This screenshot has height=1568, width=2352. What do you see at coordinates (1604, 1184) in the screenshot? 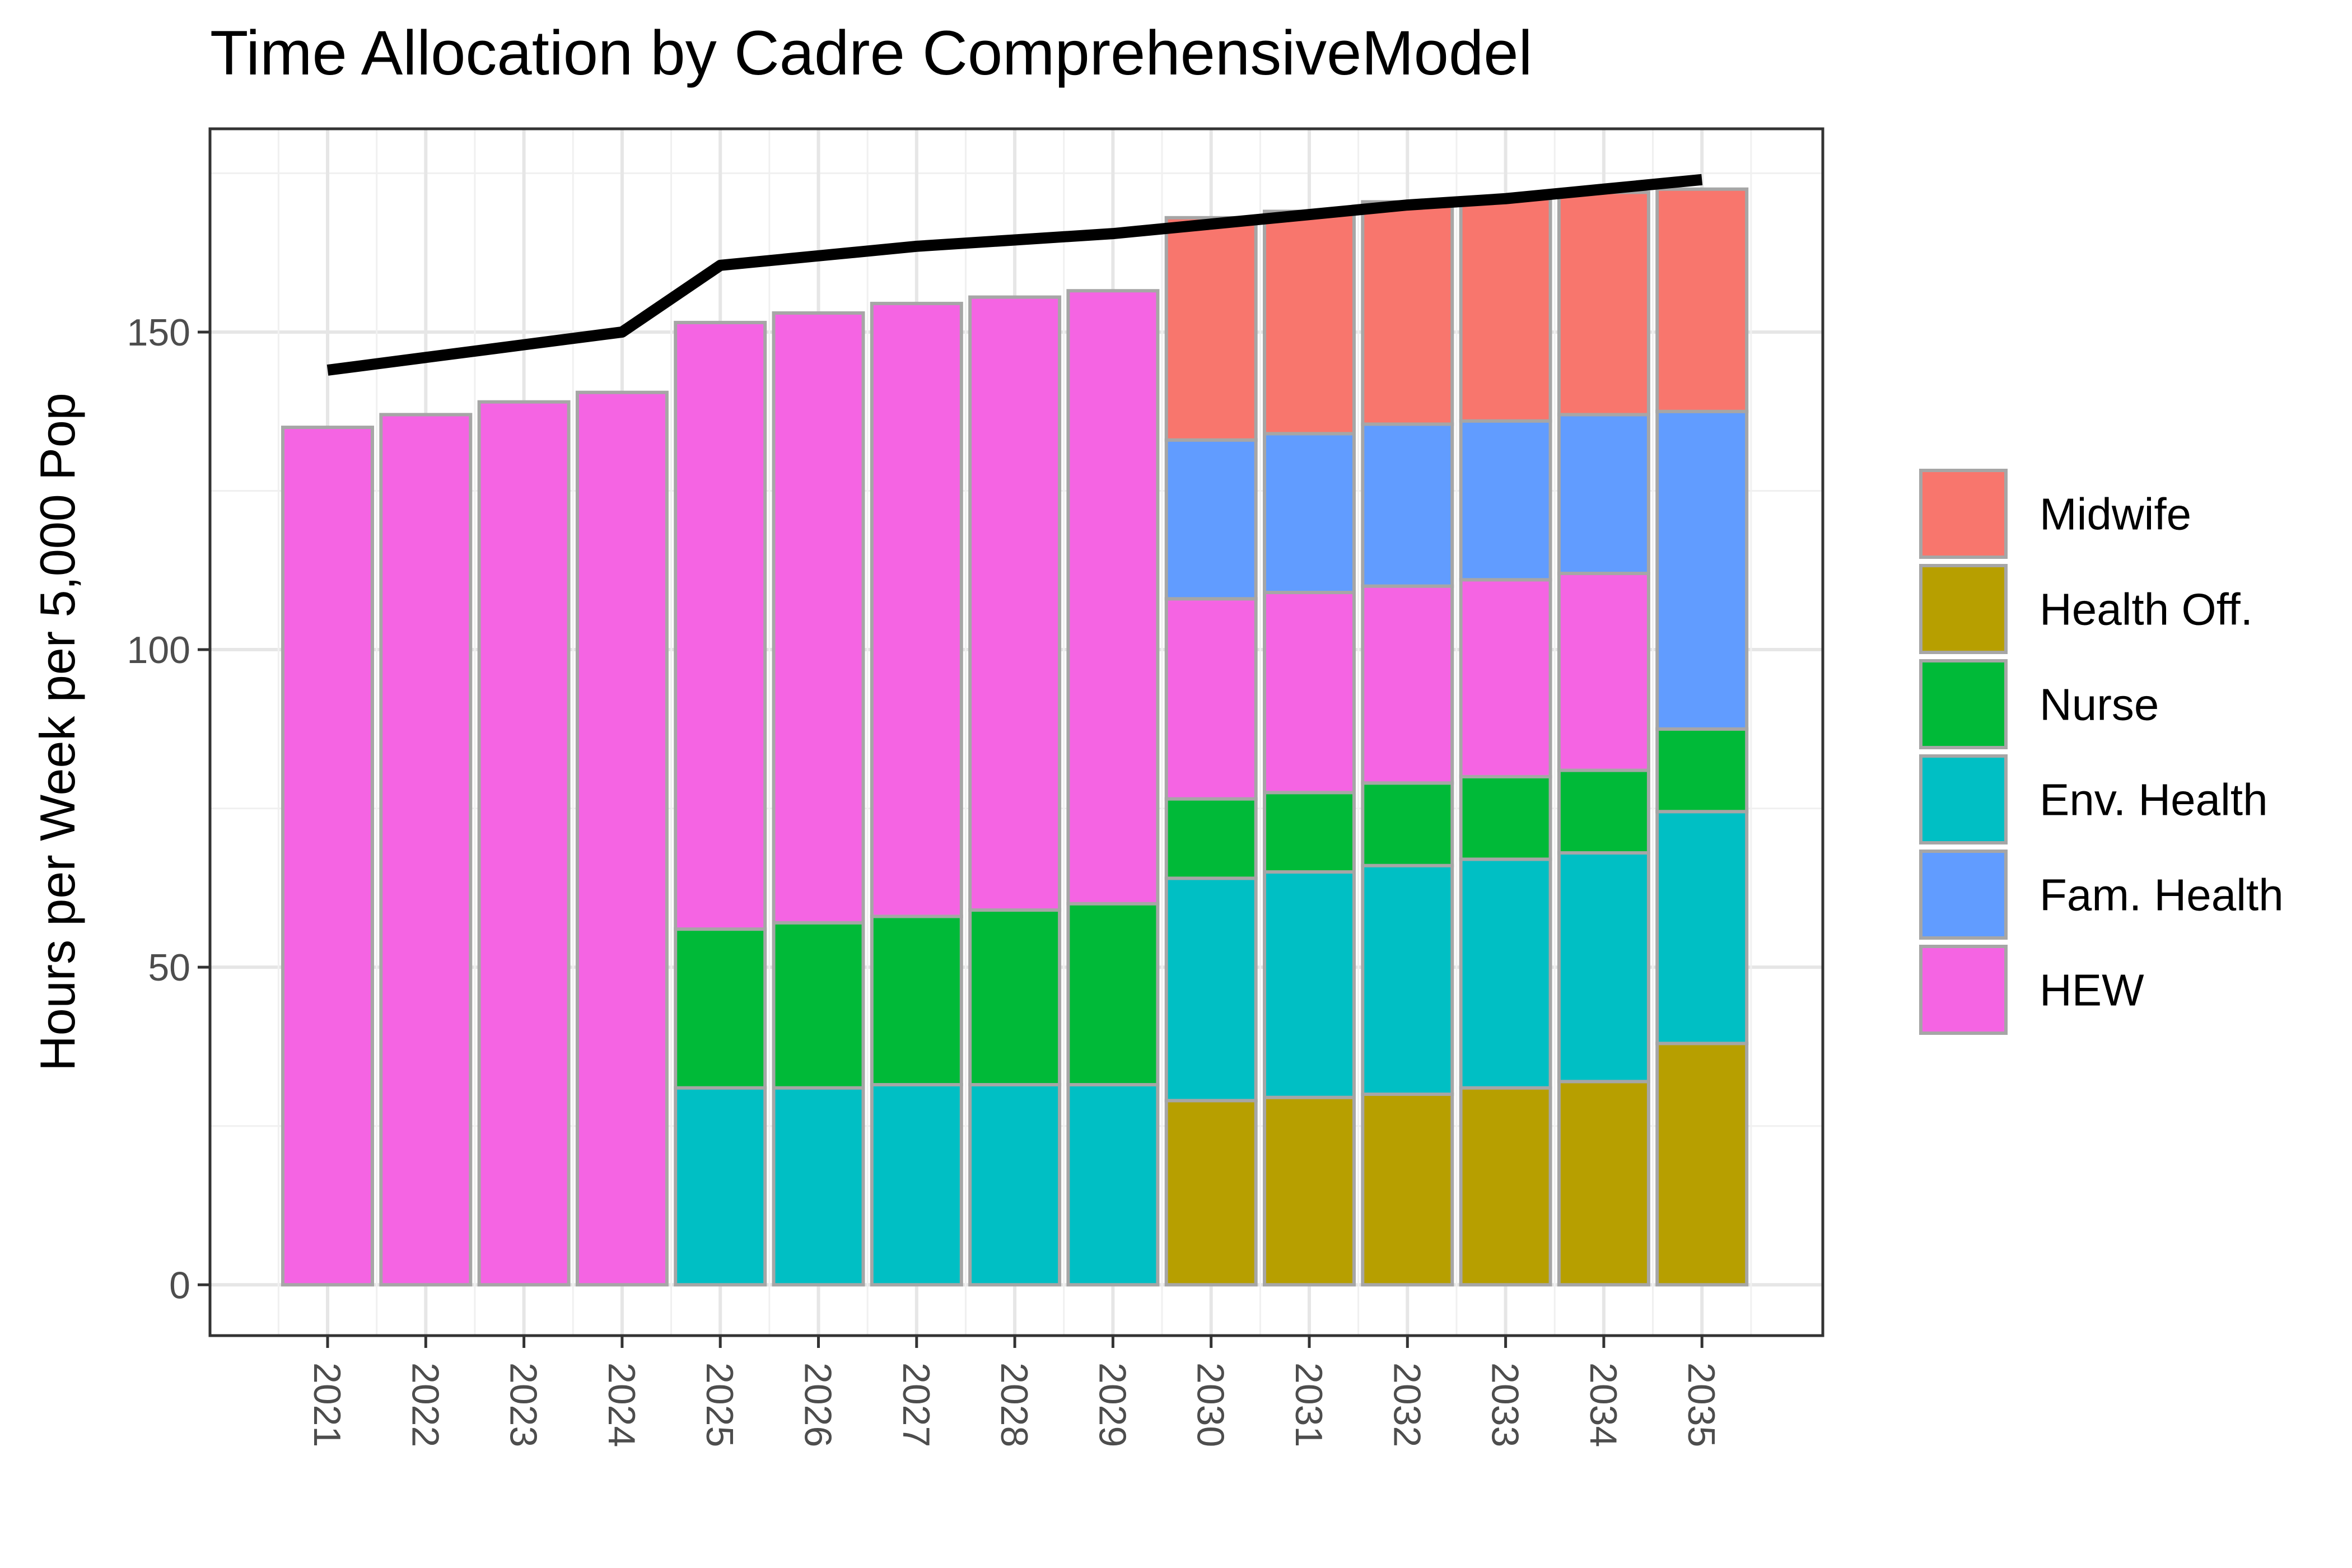
I see `bar-segment-health-off-2034` at bounding box center [1604, 1184].